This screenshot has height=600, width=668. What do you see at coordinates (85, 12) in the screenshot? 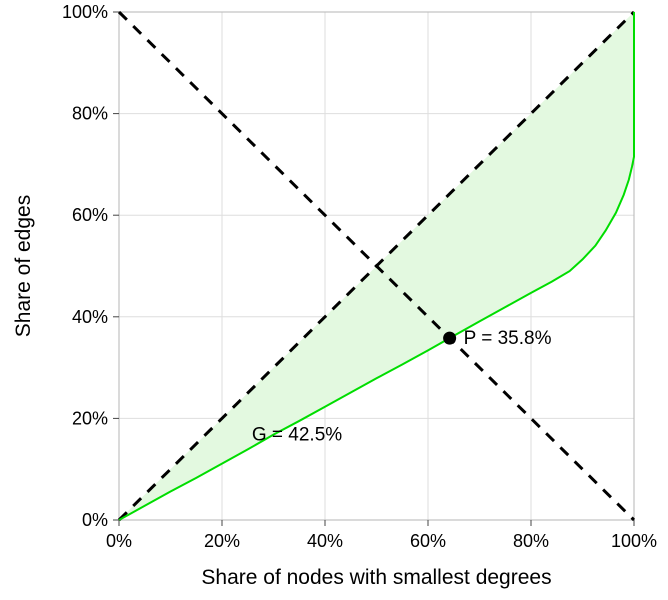
I see `y-tick-label: 100%` at bounding box center [85, 12].